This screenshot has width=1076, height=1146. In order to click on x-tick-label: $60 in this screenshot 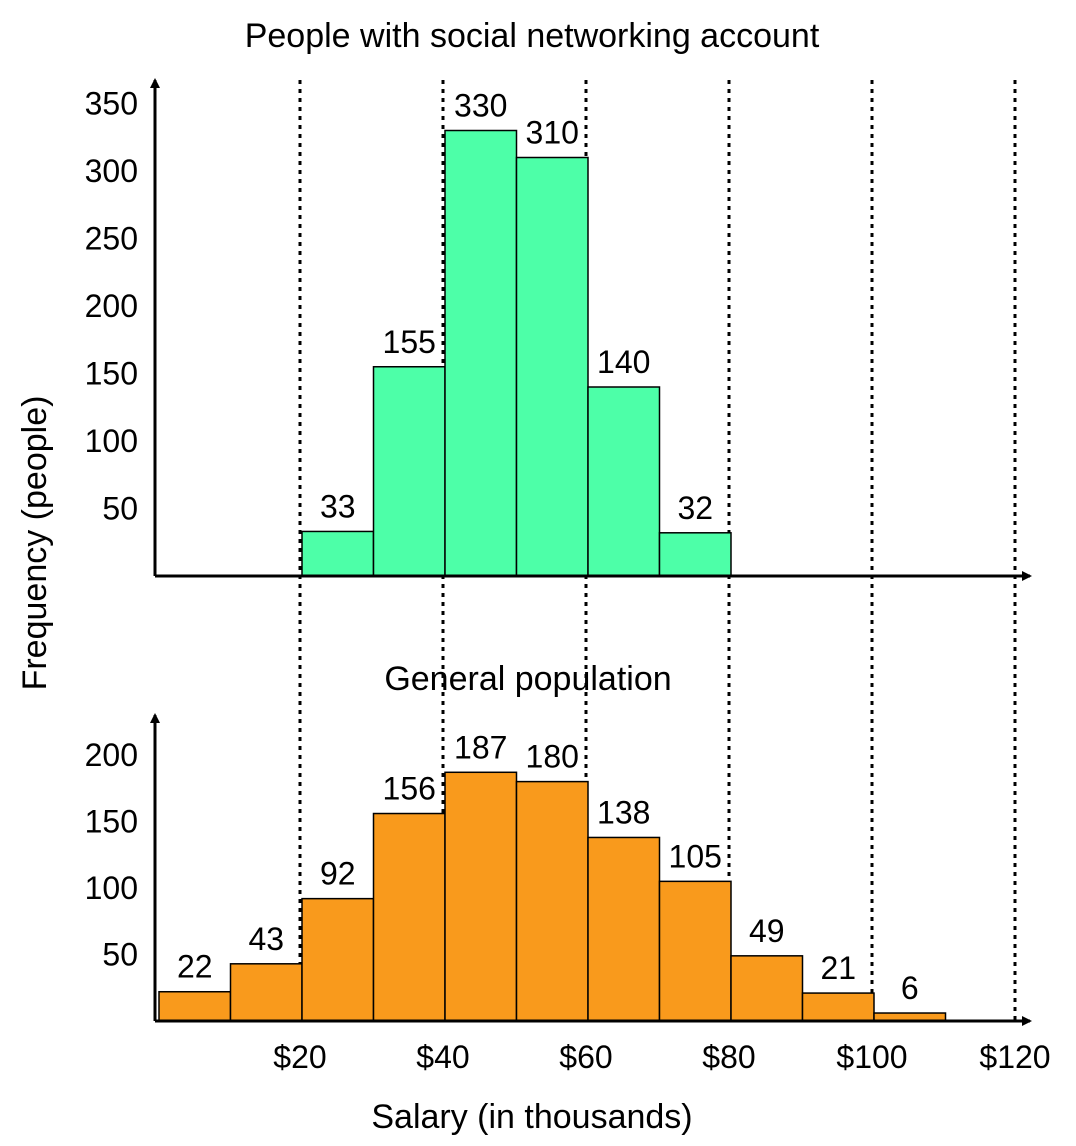, I will do `click(585, 1057)`.